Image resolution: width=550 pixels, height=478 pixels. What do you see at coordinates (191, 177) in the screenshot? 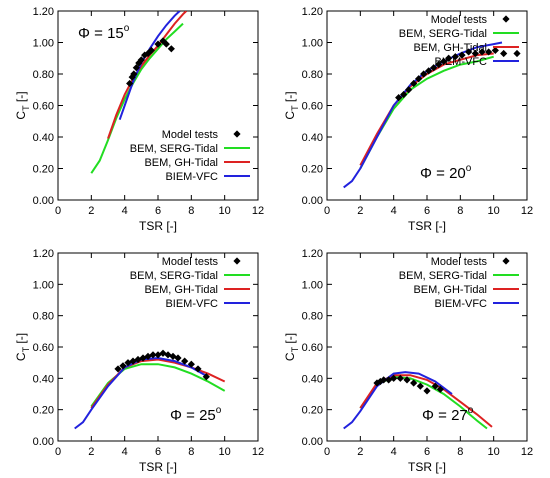
I see `legend-label: BIEM-VFC` at bounding box center [191, 177].